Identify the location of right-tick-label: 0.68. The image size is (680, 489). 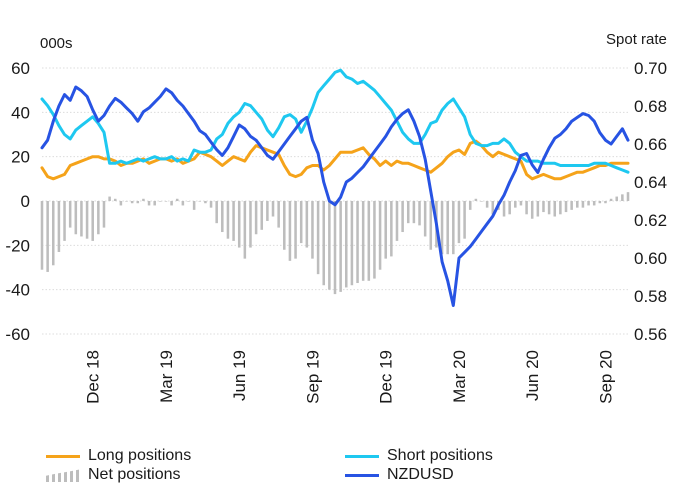
(650, 106).